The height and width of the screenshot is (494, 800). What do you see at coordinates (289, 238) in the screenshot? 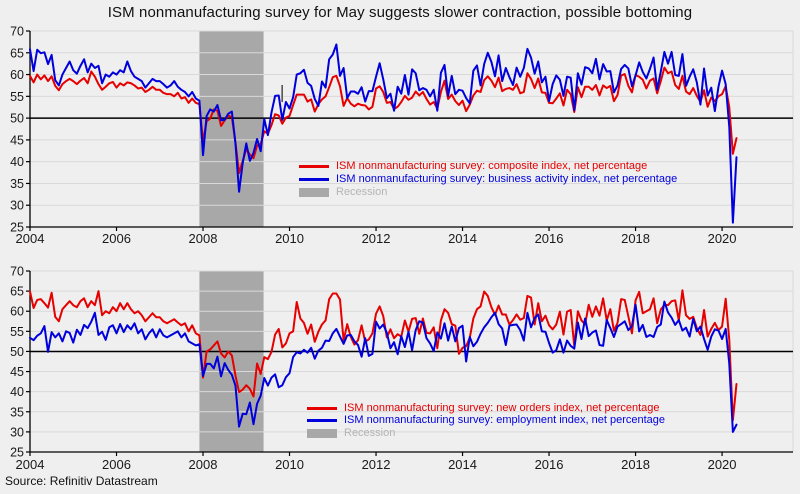
I see `top-chart-x-tick-label-2010: 2010` at bounding box center [289, 238].